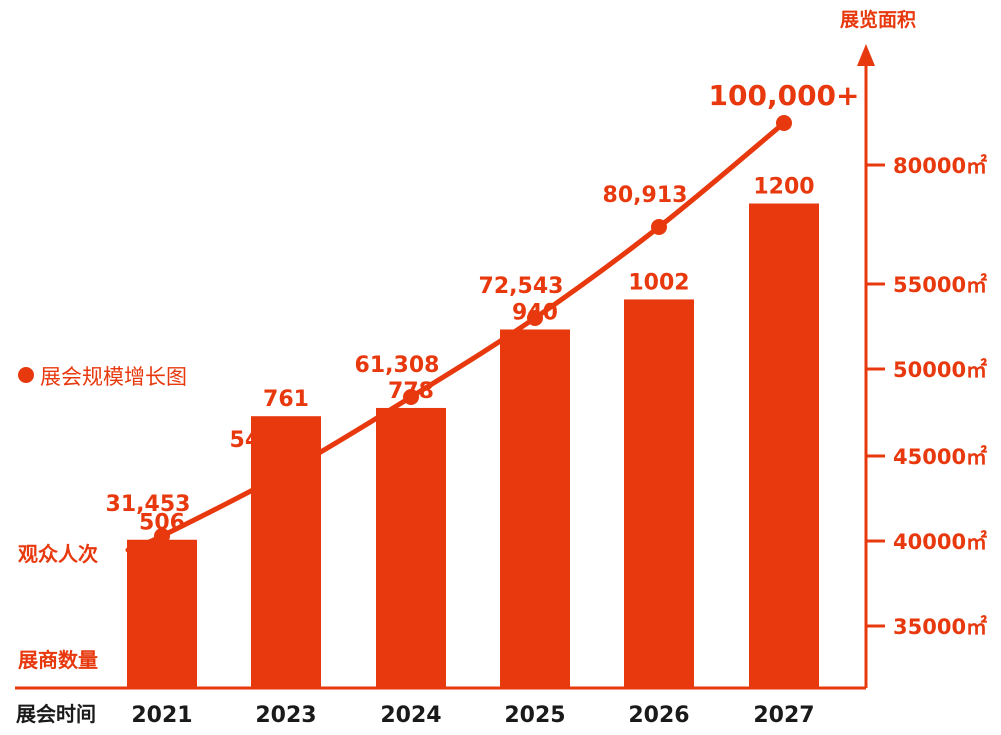 This screenshot has width=1001, height=735. I want to click on bar-value-label: 1002, so click(658, 282).